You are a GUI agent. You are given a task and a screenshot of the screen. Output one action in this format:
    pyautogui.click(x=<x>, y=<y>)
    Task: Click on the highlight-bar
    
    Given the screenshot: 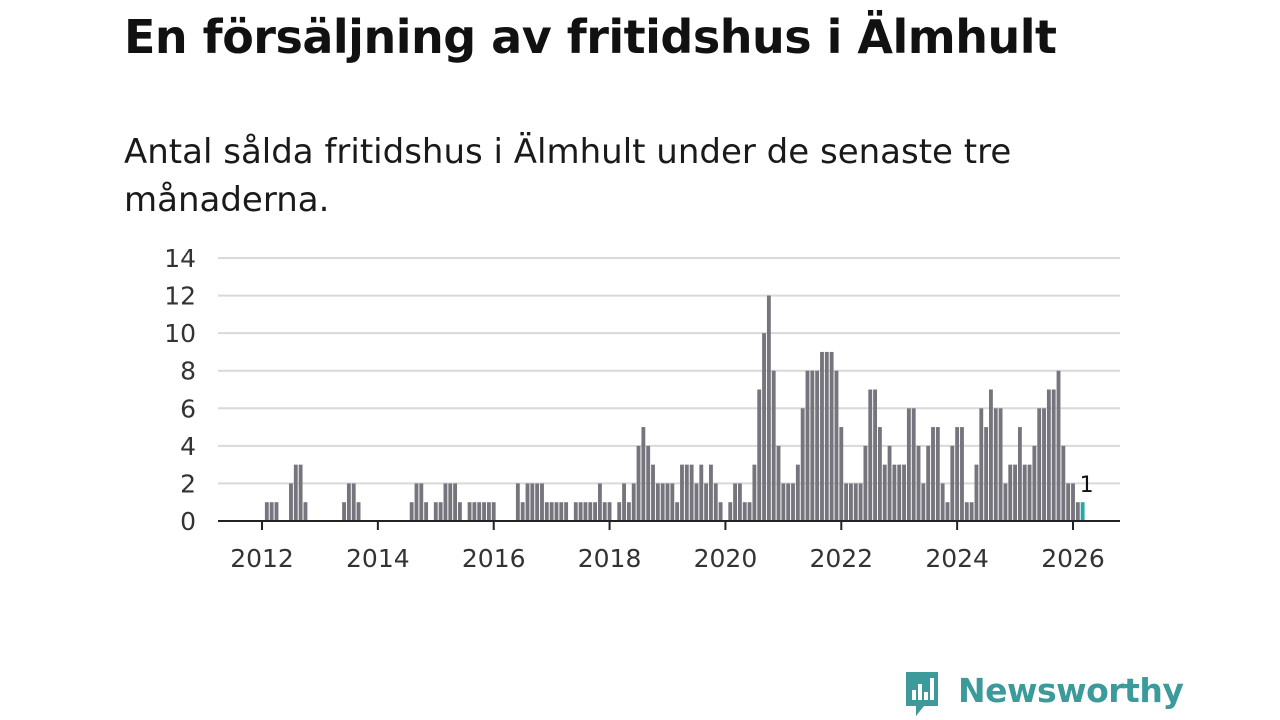 What is the action you would take?
    pyautogui.click(x=1082, y=511)
    